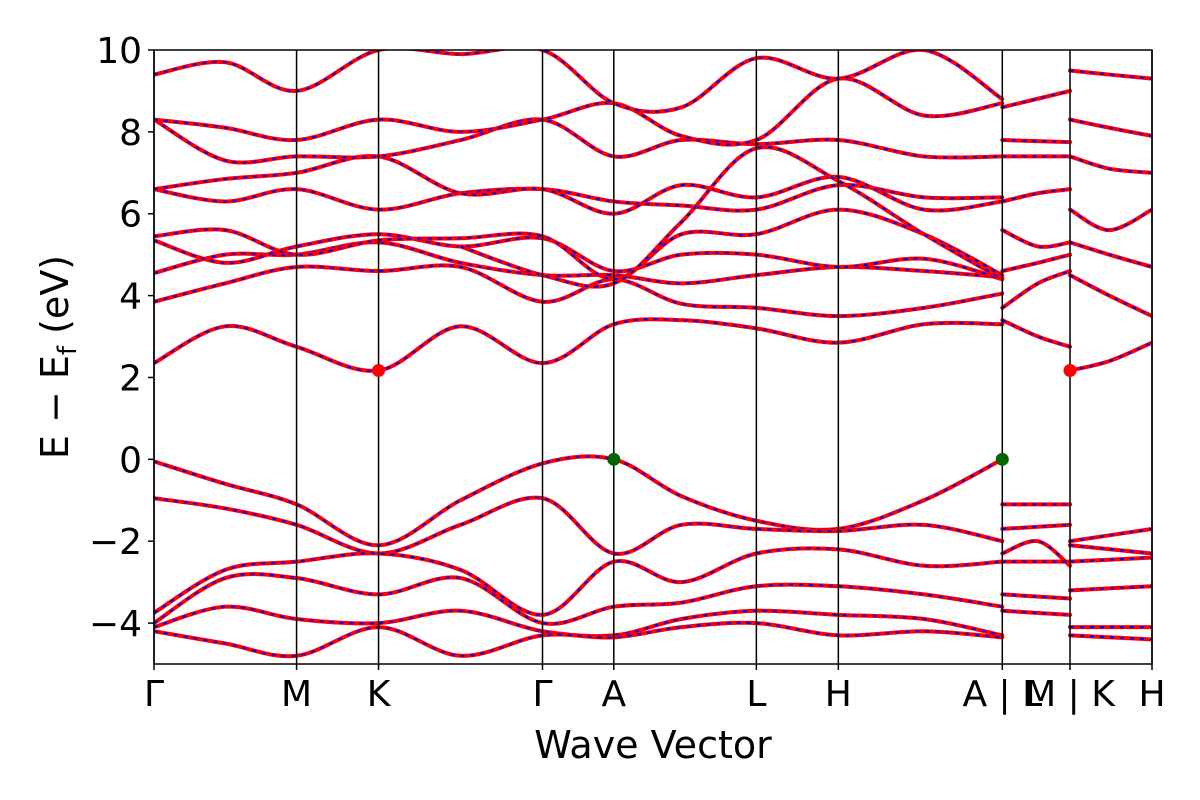 The height and width of the screenshot is (800, 1200). I want to click on y-tick-label-2: 0, so click(130, 460).